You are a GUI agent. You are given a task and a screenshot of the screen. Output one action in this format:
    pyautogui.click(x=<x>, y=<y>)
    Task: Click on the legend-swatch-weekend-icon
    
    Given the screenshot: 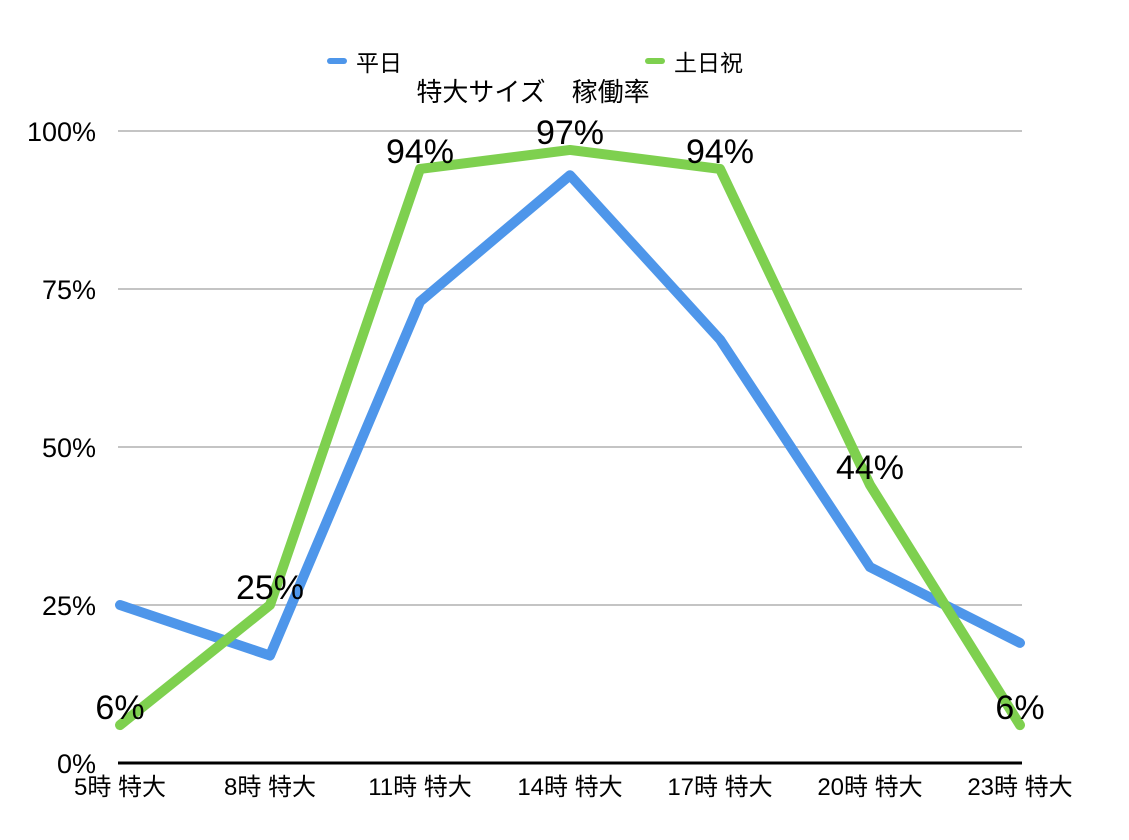 What is the action you would take?
    pyautogui.click(x=655, y=61)
    